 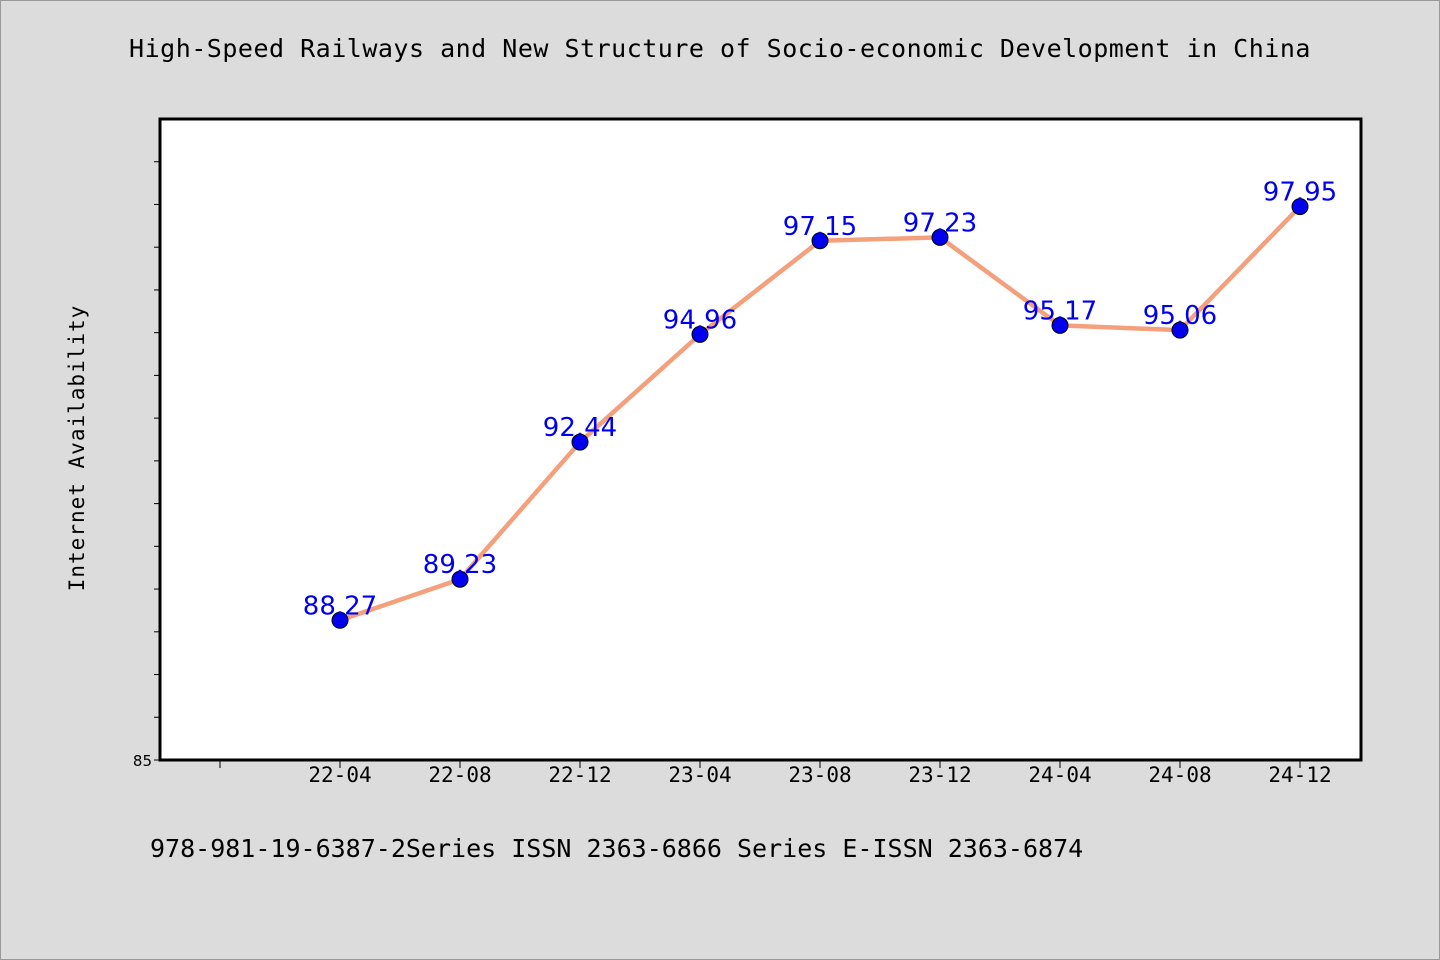 What do you see at coordinates (1059, 775) in the screenshot?
I see `x-tick-label: 24-04` at bounding box center [1059, 775].